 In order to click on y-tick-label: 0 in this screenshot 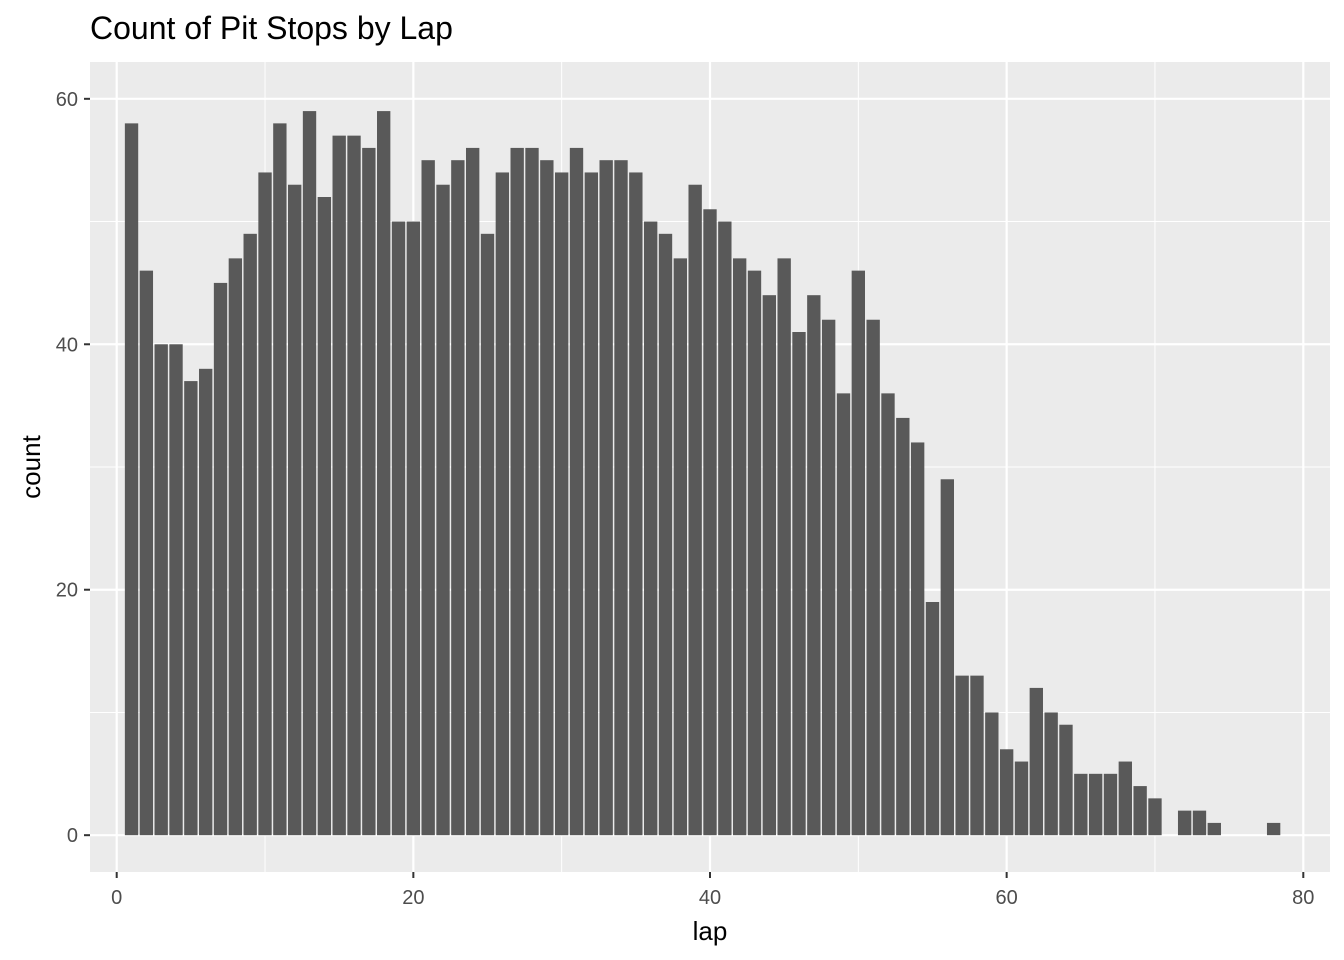, I will do `click(72, 836)`.